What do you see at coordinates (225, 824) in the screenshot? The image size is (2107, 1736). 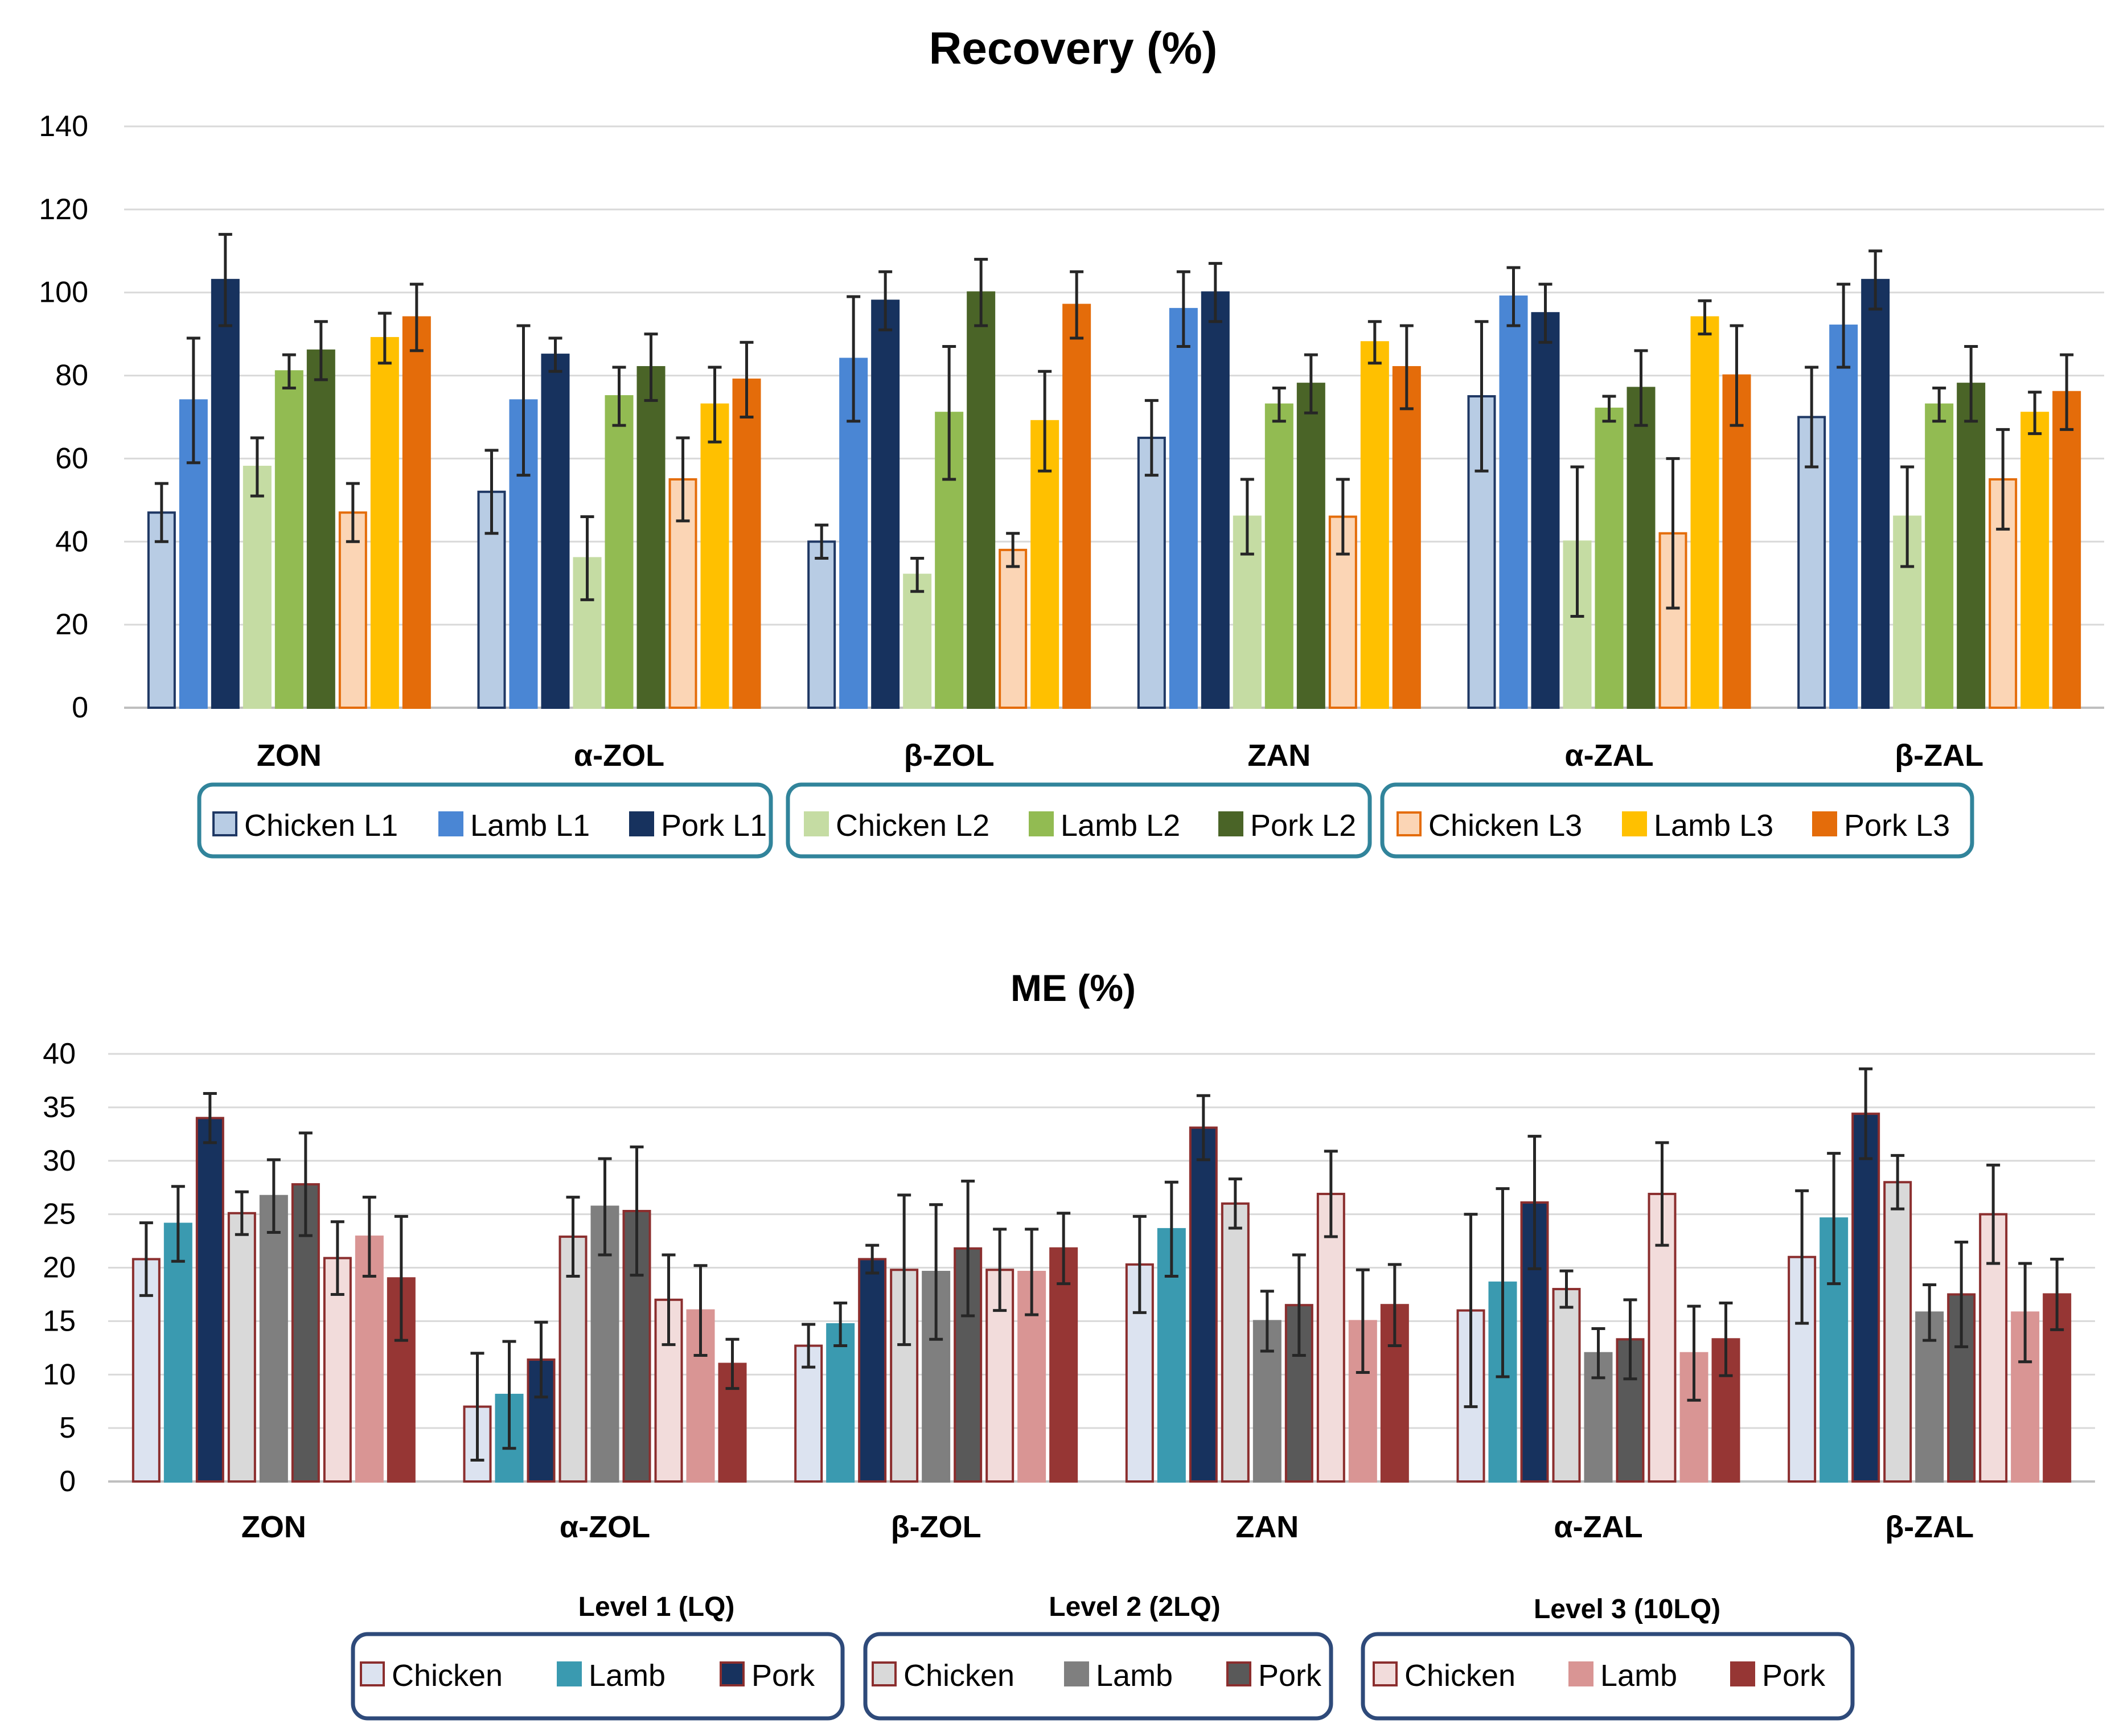 I see `recovery-legend-swatch-chicken-l1` at bounding box center [225, 824].